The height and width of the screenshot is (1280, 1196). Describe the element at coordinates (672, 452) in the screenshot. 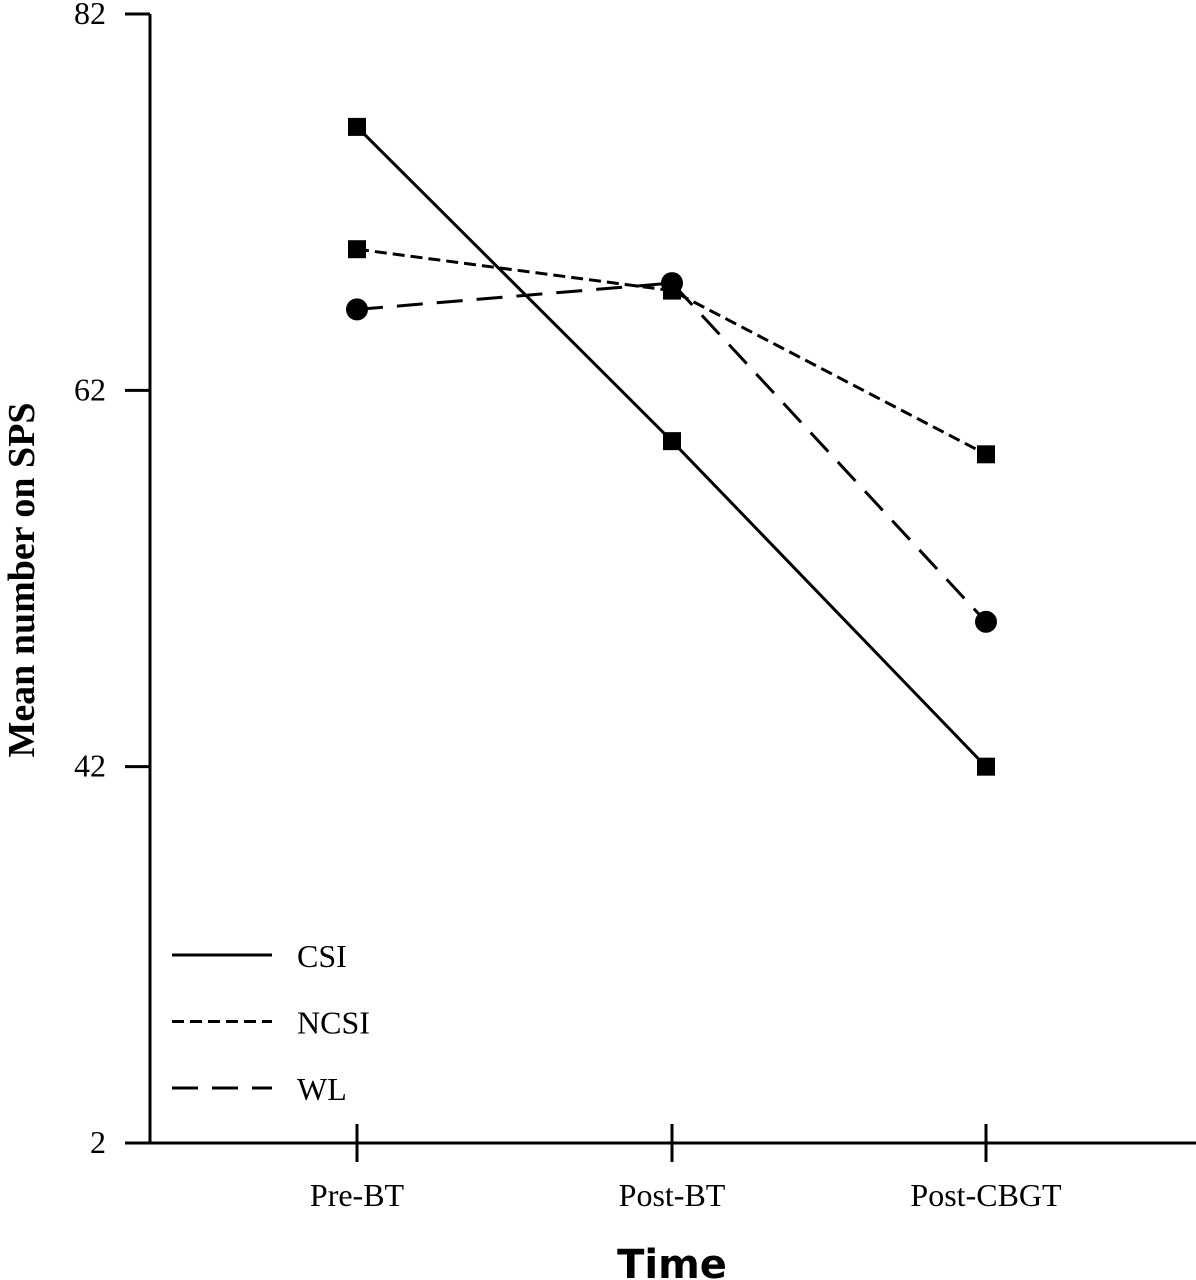

I see `series-line-wl` at that location.